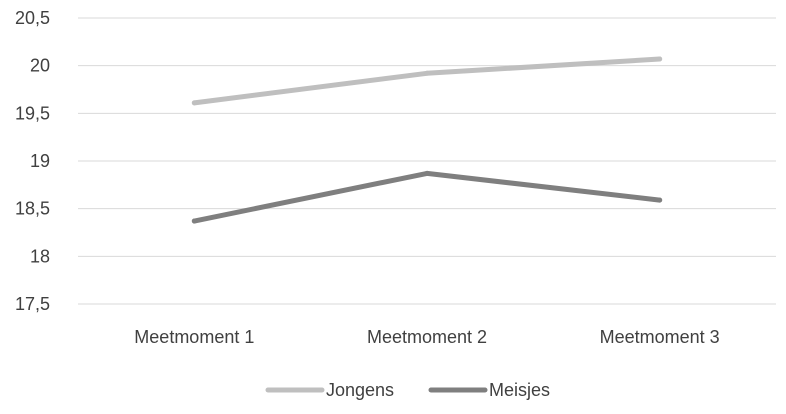 The height and width of the screenshot is (414, 786). I want to click on x-tick-label: Meetmoment 2, so click(427, 337).